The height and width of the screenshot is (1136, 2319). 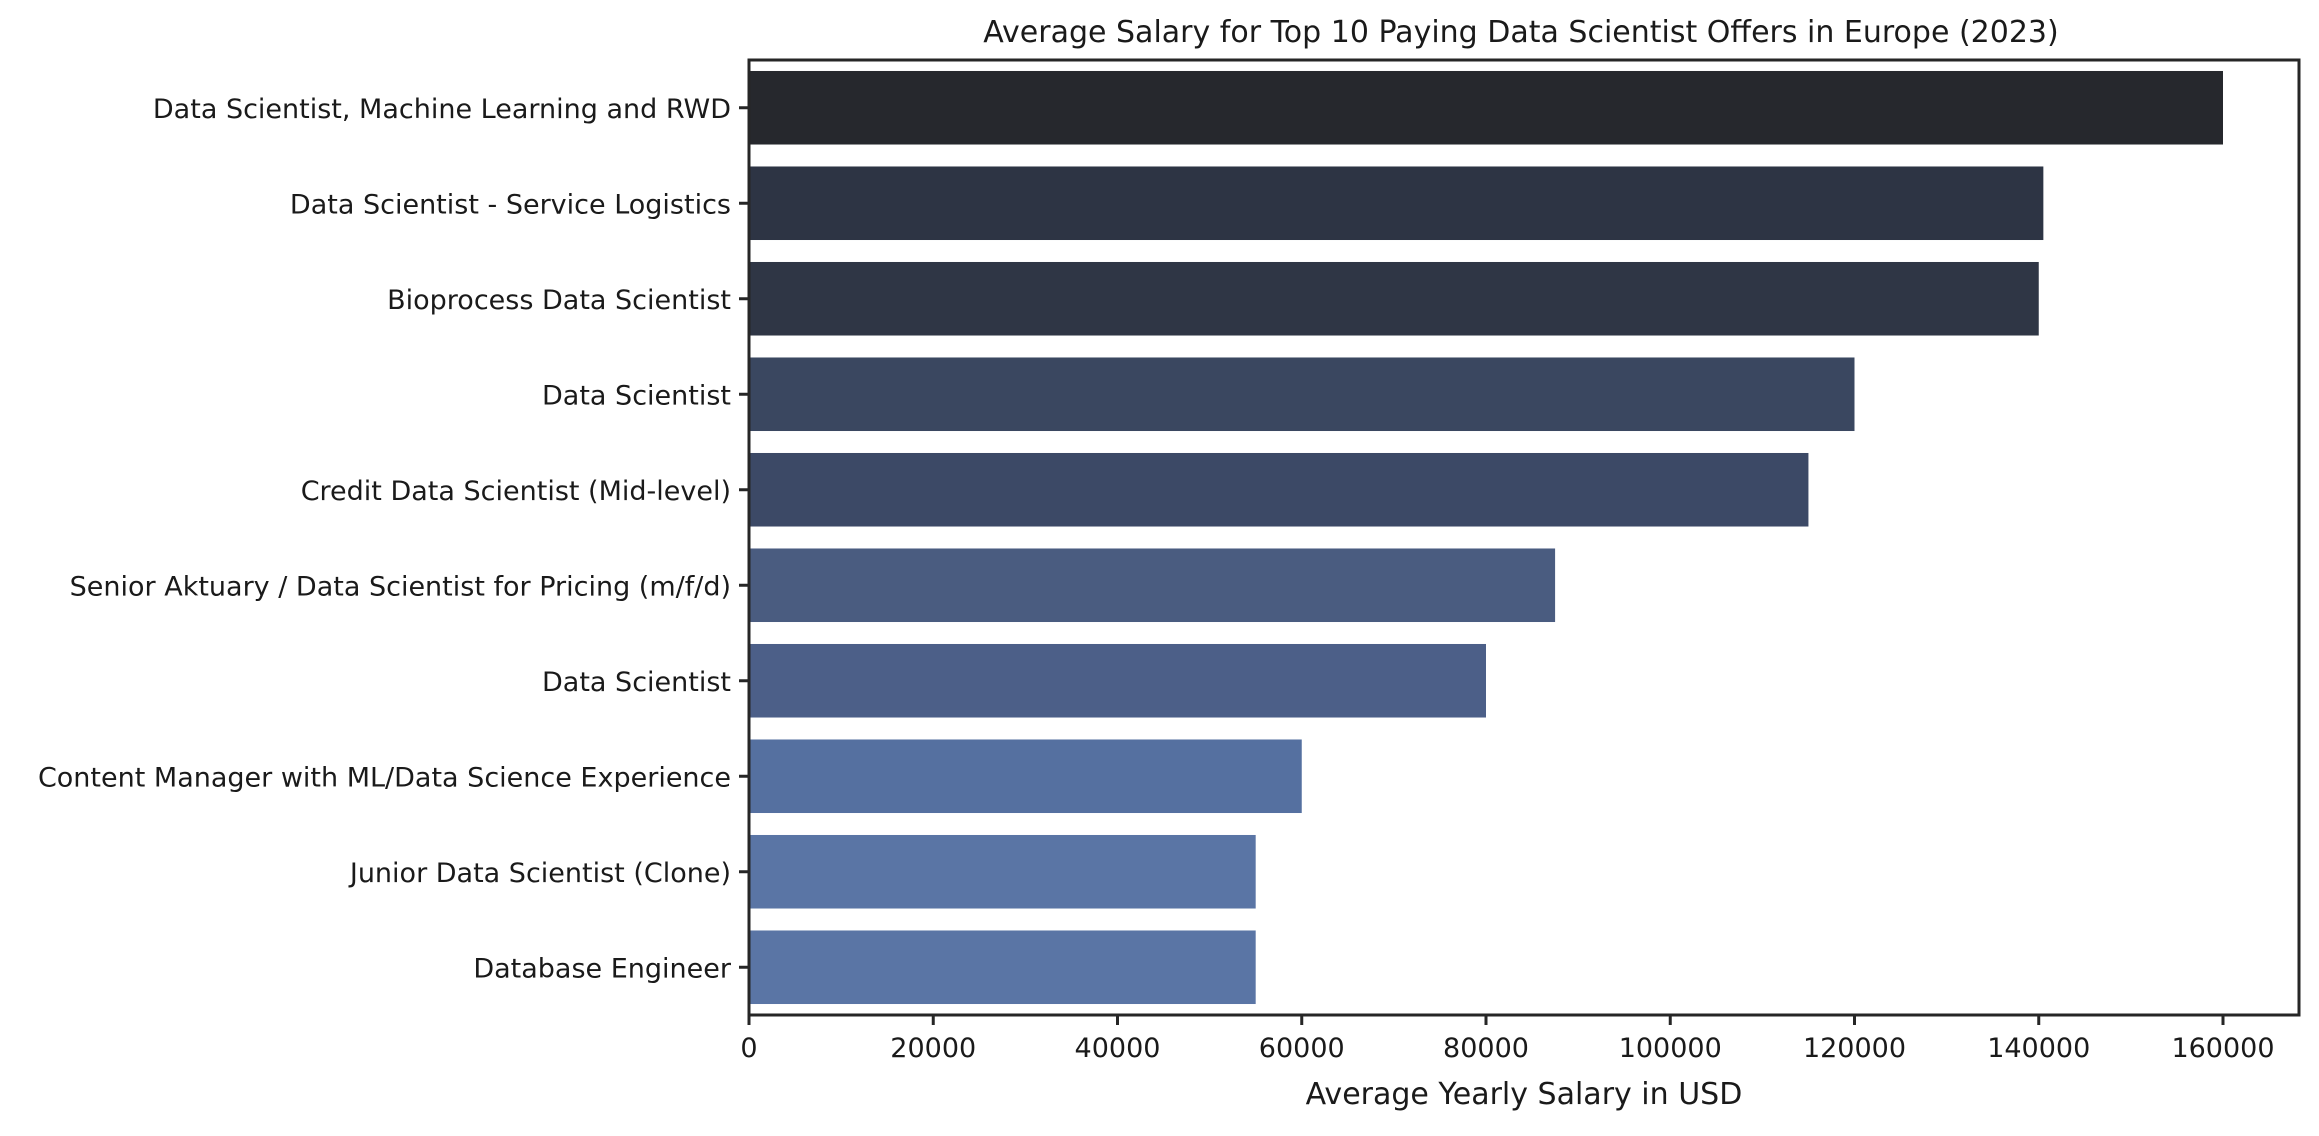 What do you see at coordinates (510, 204) in the screenshot?
I see `y-tick-label: Data Scientist - Service Logistics` at bounding box center [510, 204].